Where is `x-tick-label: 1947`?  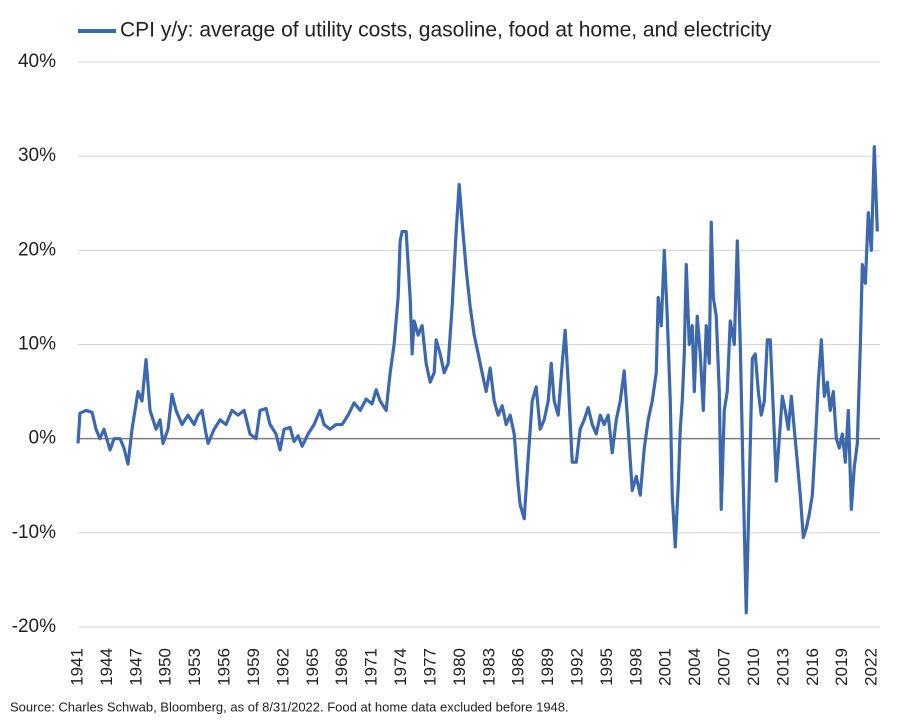 x-tick-label: 1947 is located at coordinates (135, 667).